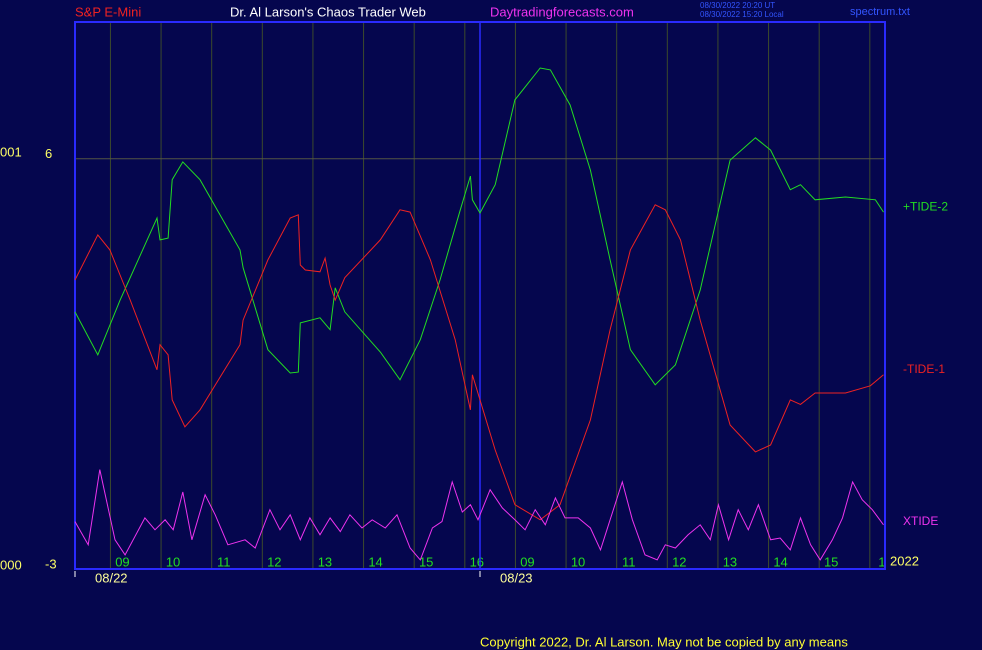  I want to click on left-label: 001, so click(11, 151).